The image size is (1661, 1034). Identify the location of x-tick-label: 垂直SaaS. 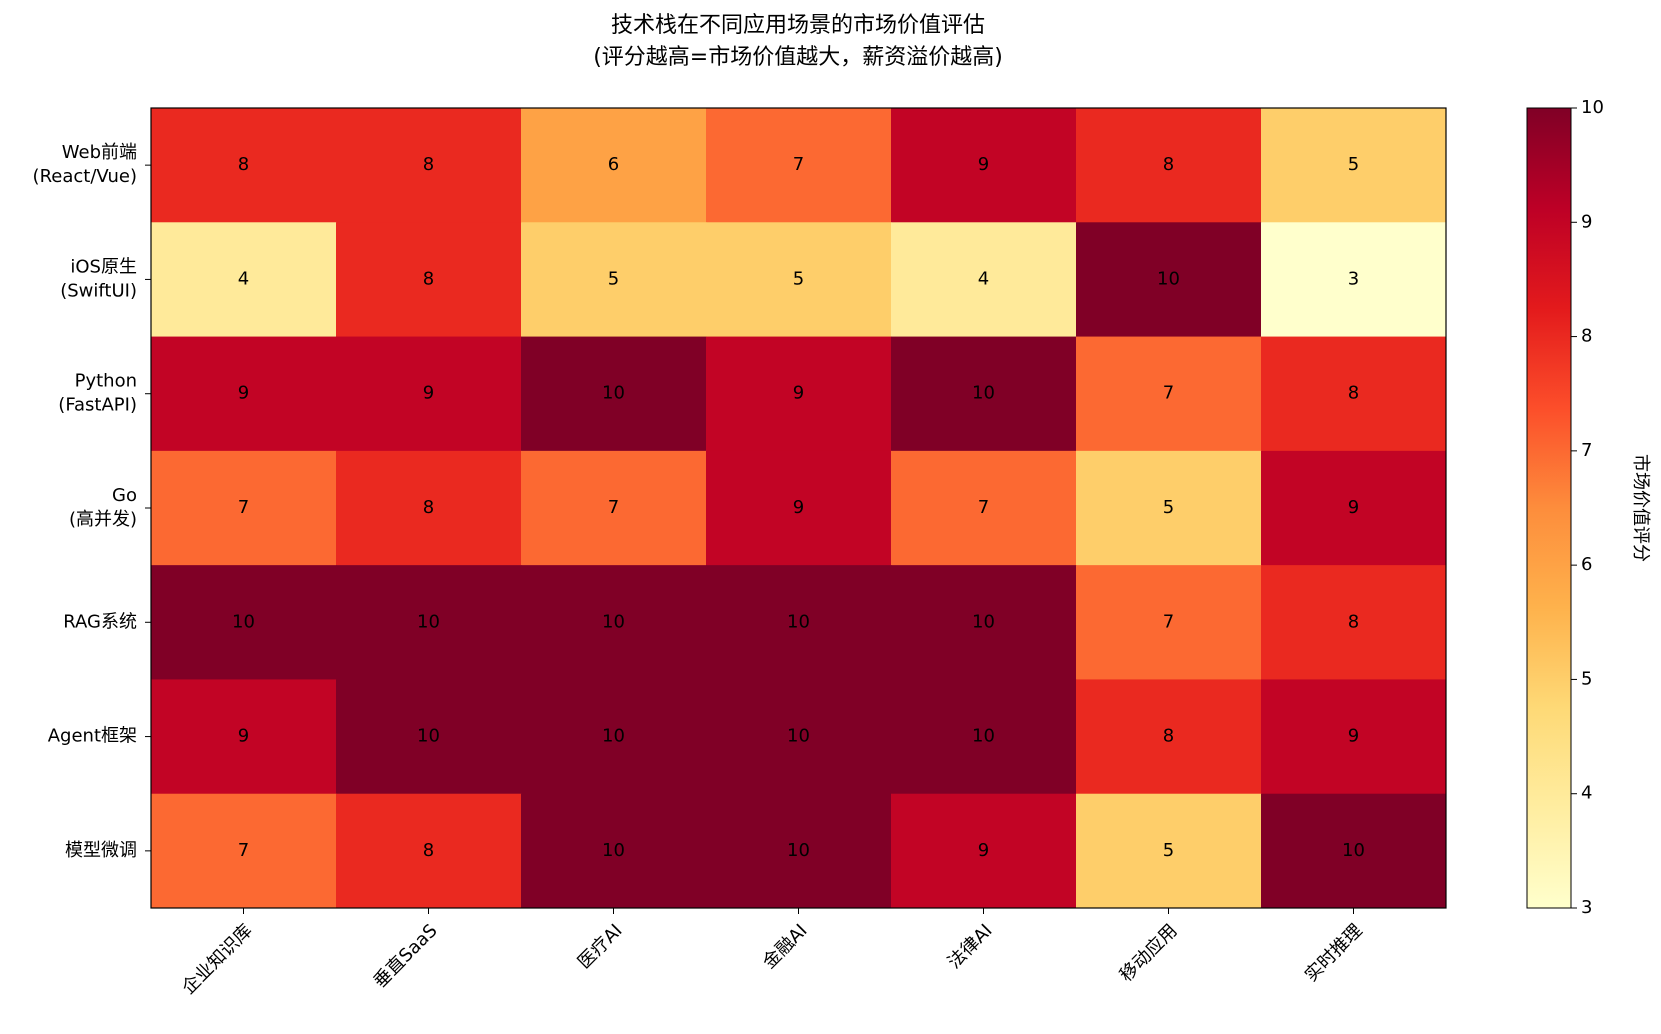
(406, 956).